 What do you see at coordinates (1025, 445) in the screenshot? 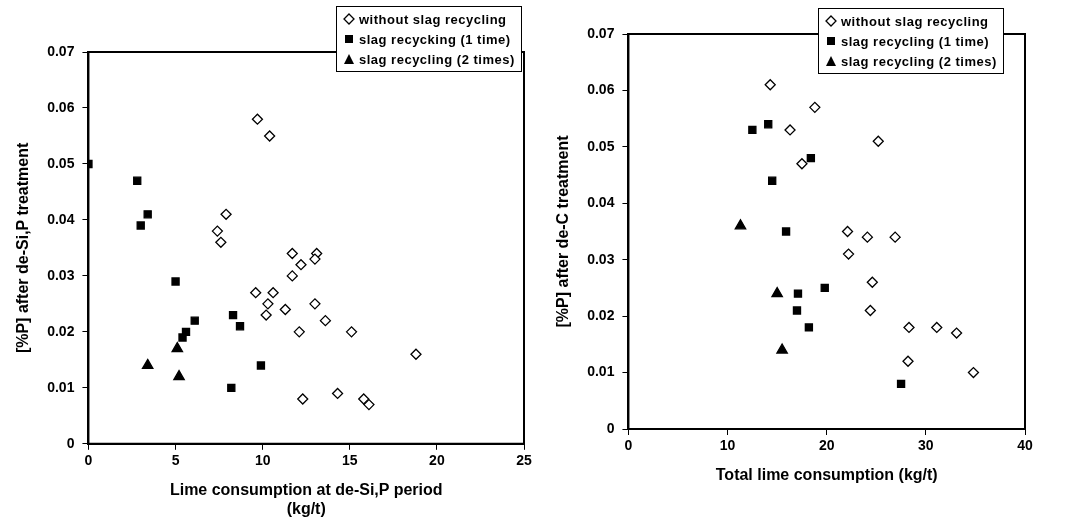
I see `x-tick-label: 40` at bounding box center [1025, 445].